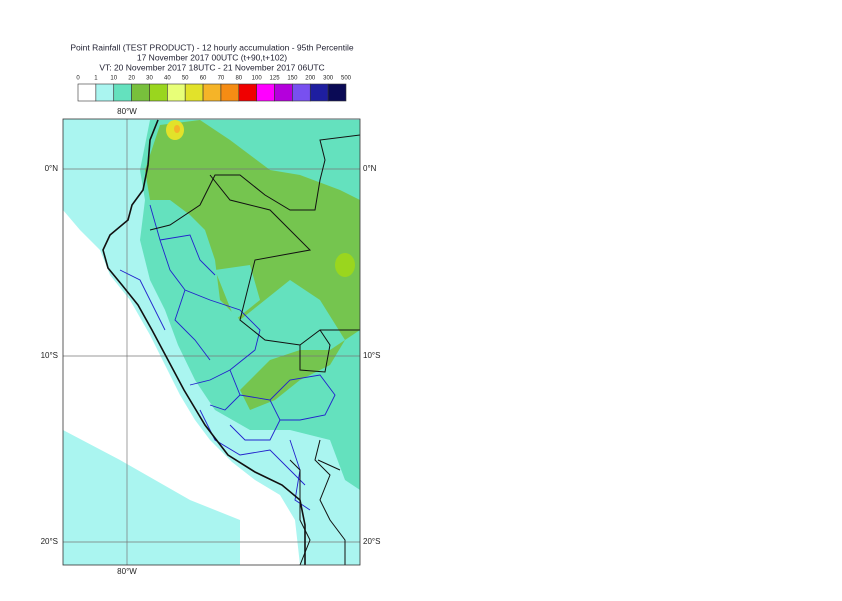 The image size is (842, 601). I want to click on legend-label: 10, so click(113, 79).